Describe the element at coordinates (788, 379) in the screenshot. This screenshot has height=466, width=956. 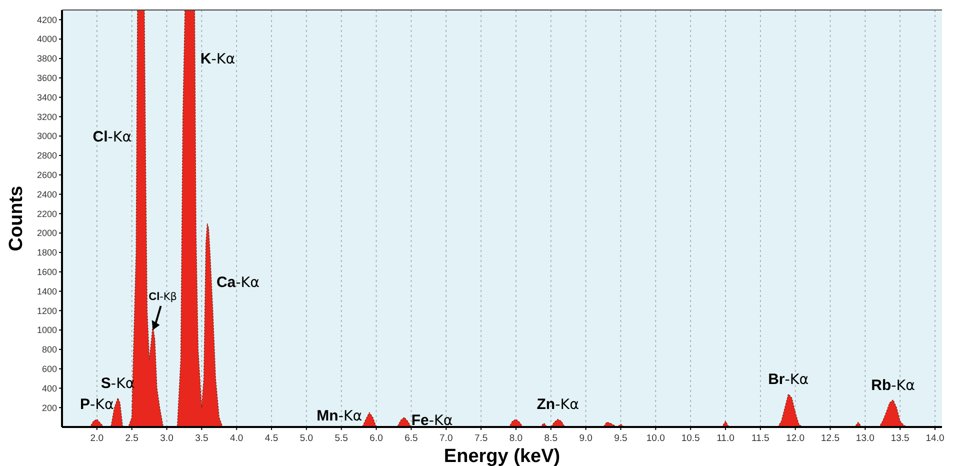
I see `annotation: Br-Kα` at that location.